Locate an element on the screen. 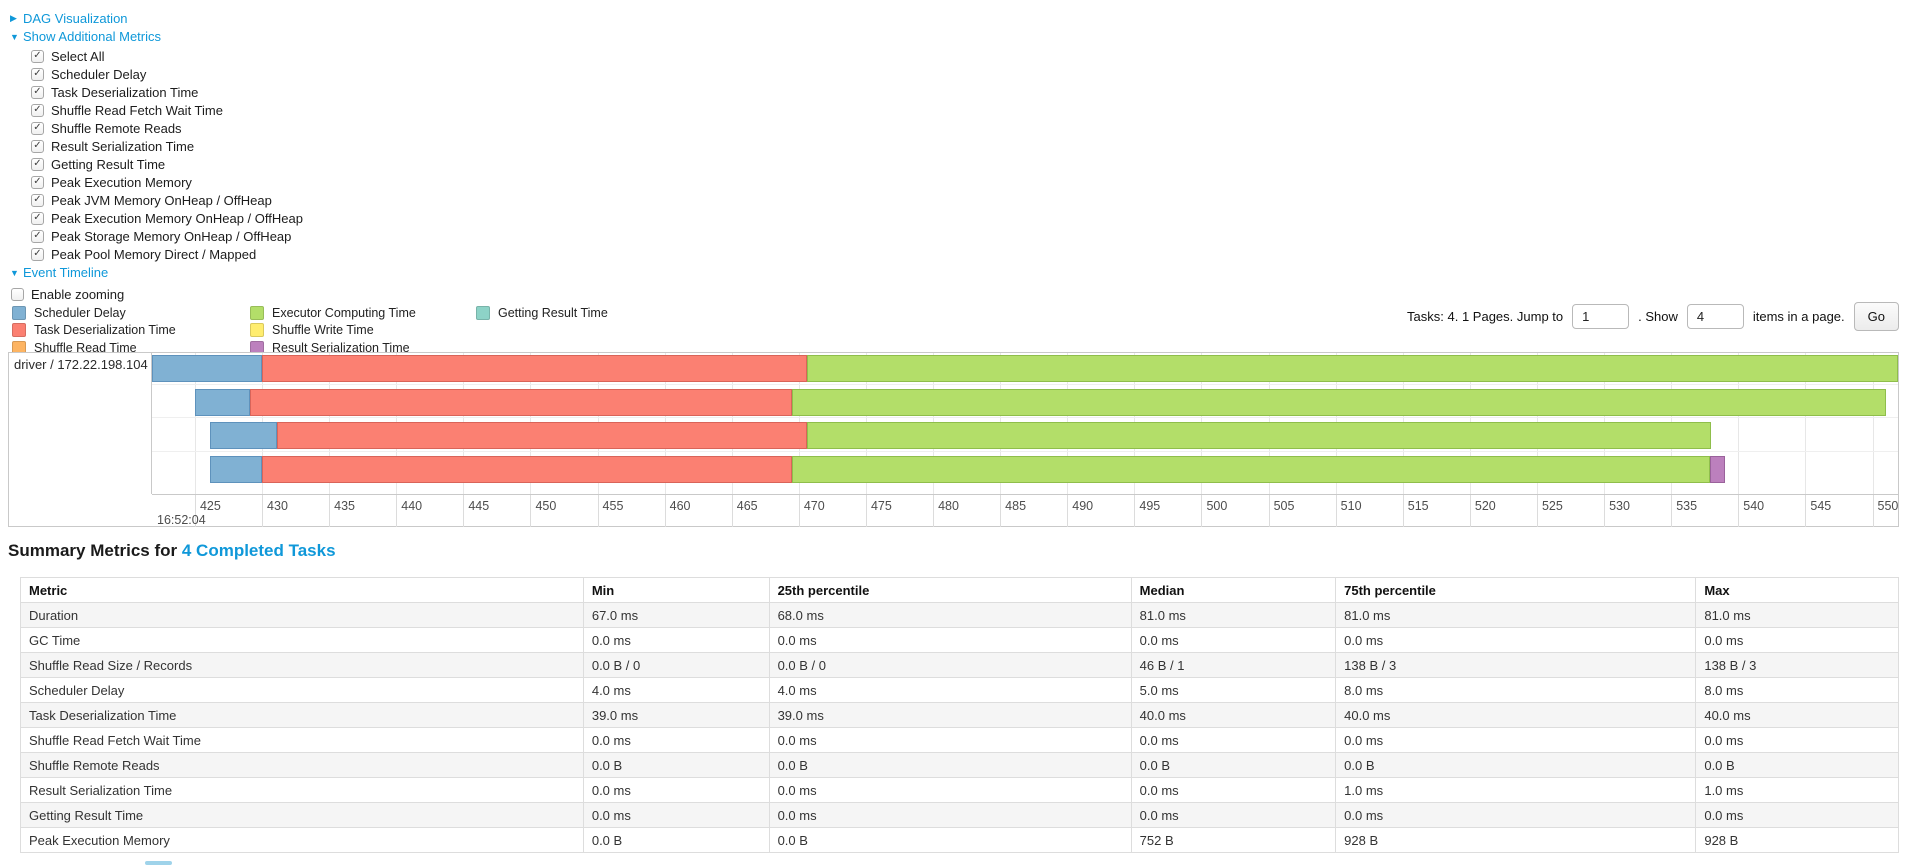  gridline is located at coordinates (1739, 423).